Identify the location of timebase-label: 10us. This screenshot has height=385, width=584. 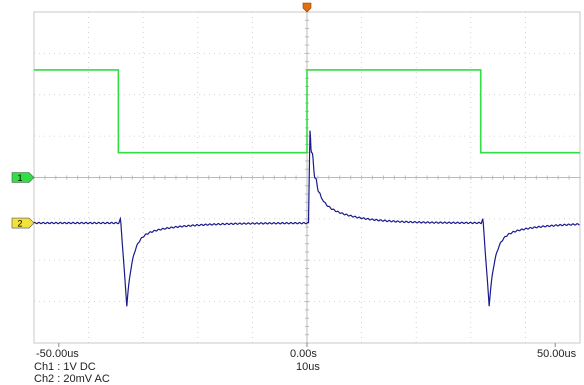
(308, 367).